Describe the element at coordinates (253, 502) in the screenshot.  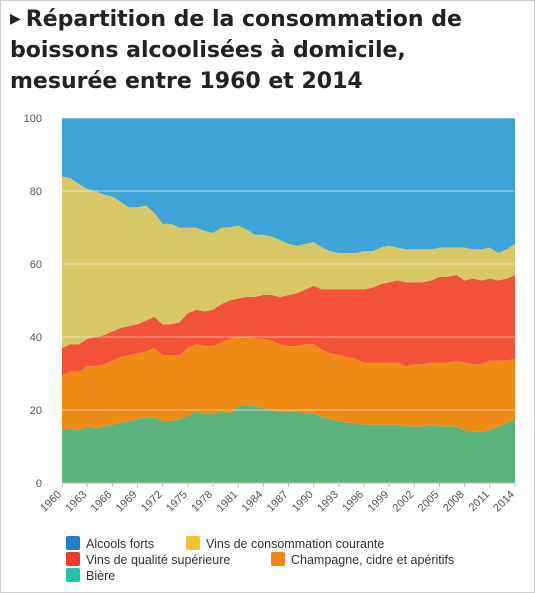
I see `x-tick-label: 1984` at that location.